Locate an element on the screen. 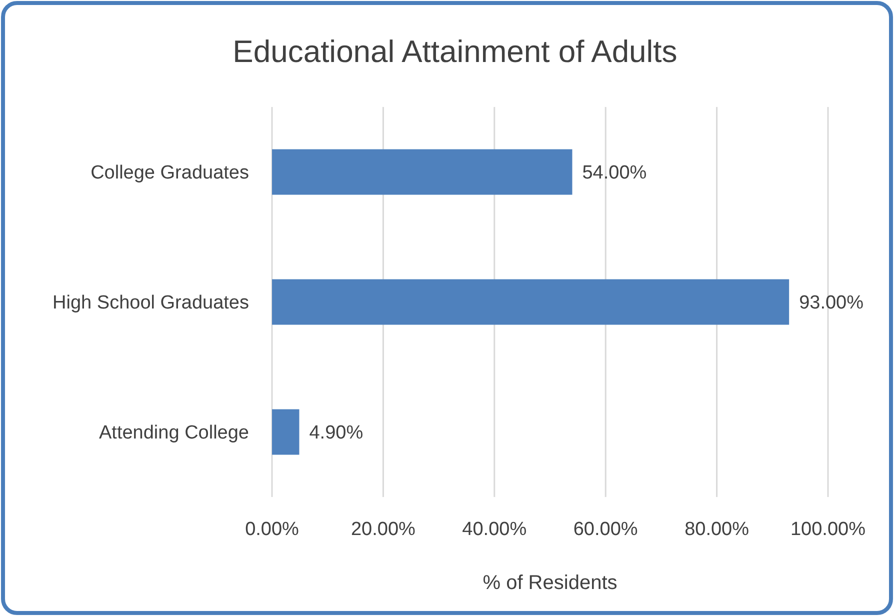  x-axis-title: % of Residents is located at coordinates (550, 583).